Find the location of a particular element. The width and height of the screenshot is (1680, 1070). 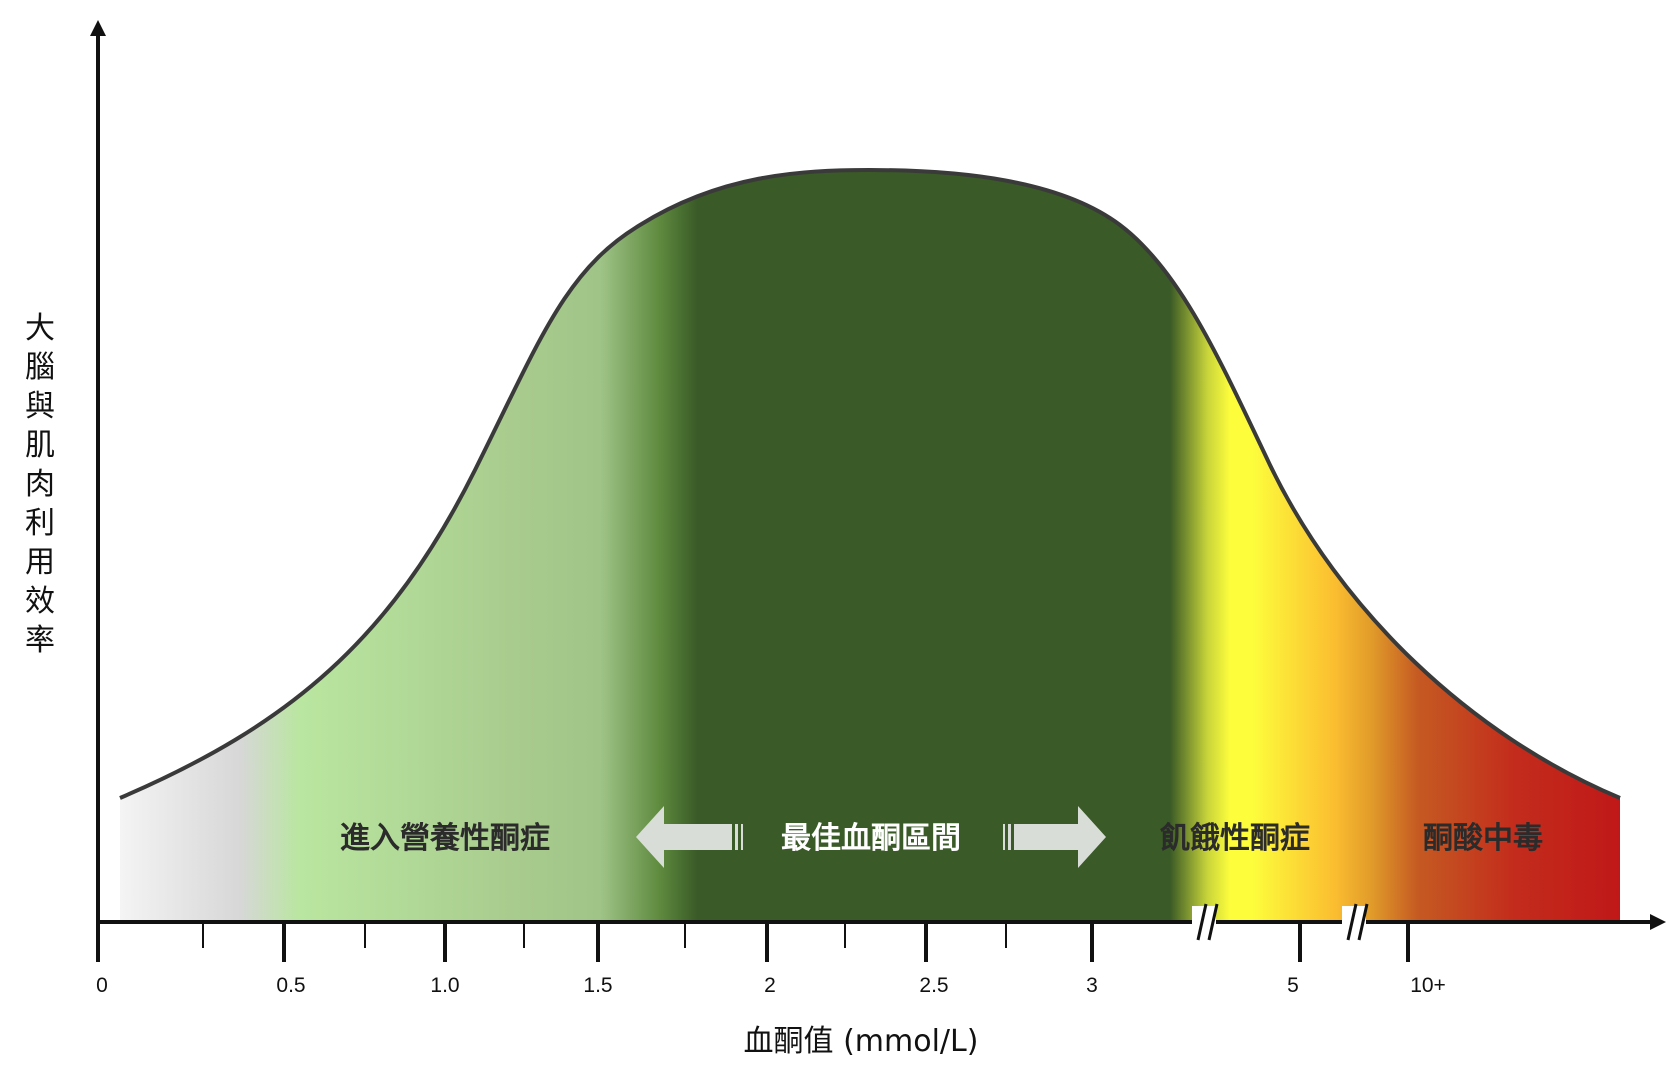

y-axis-title-char: 腦 is located at coordinates (40, 367).